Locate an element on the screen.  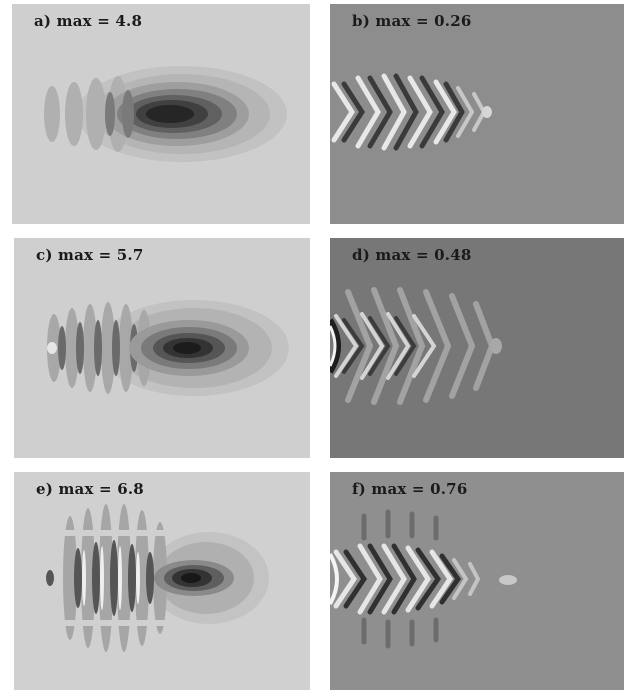
panel-d: d) max = 0.48 is located at coordinates (477, 348).